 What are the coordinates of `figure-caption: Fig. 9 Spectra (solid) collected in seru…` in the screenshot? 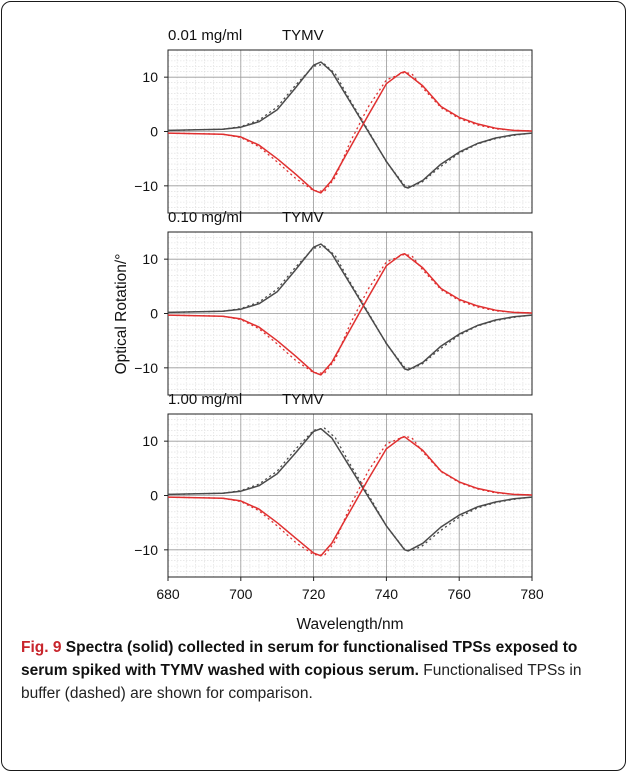 It's located at (316, 670).